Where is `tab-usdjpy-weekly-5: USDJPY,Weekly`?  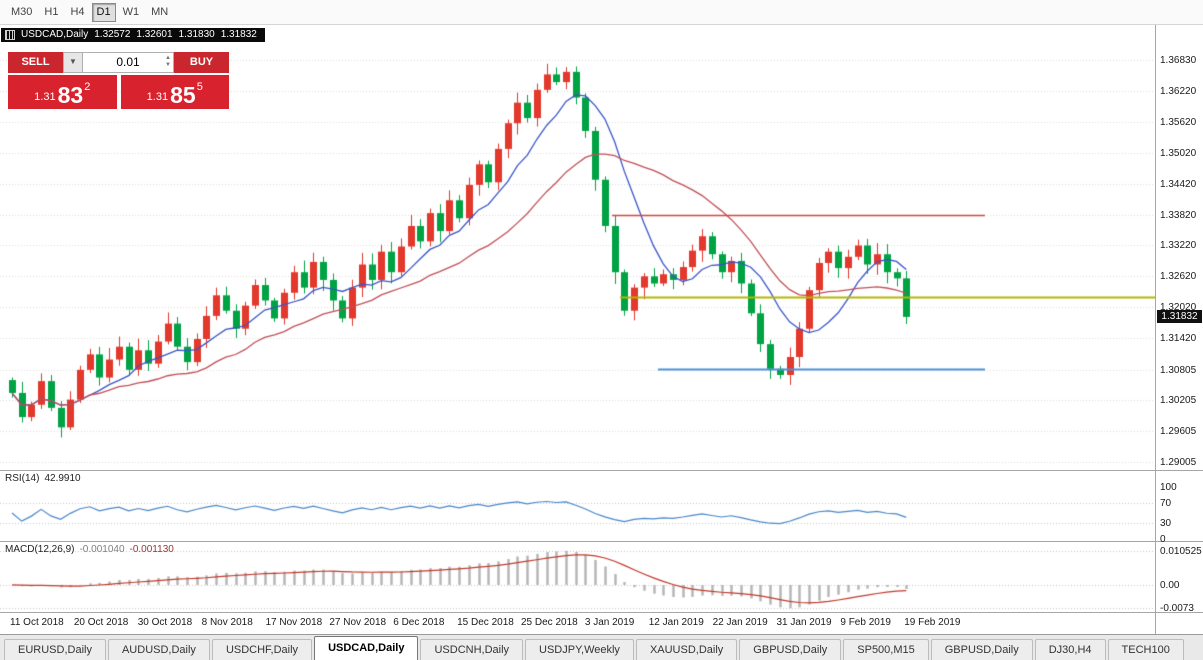 tab-usdjpy-weekly-5: USDJPY,Weekly is located at coordinates (579, 649).